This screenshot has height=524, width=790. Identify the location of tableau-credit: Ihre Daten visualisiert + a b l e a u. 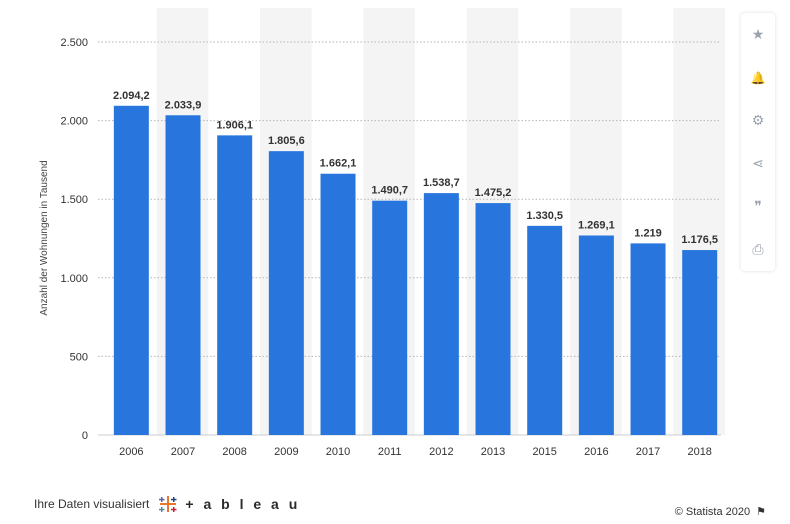
(167, 504).